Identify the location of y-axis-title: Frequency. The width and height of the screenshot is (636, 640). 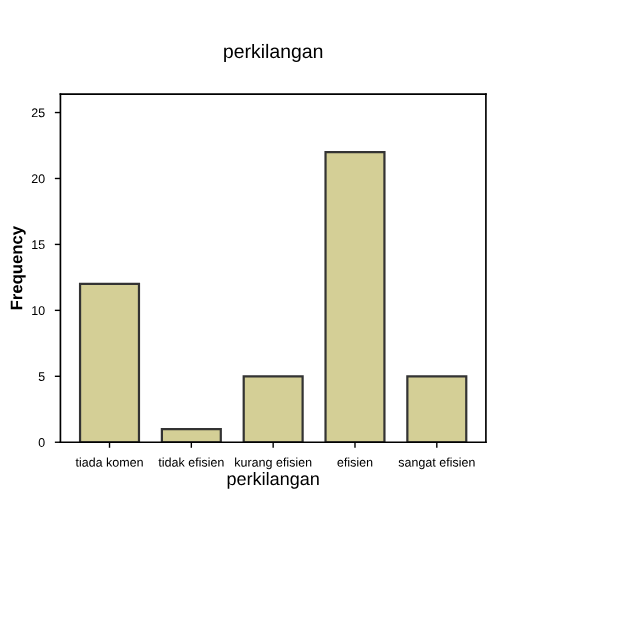
(18, 268).